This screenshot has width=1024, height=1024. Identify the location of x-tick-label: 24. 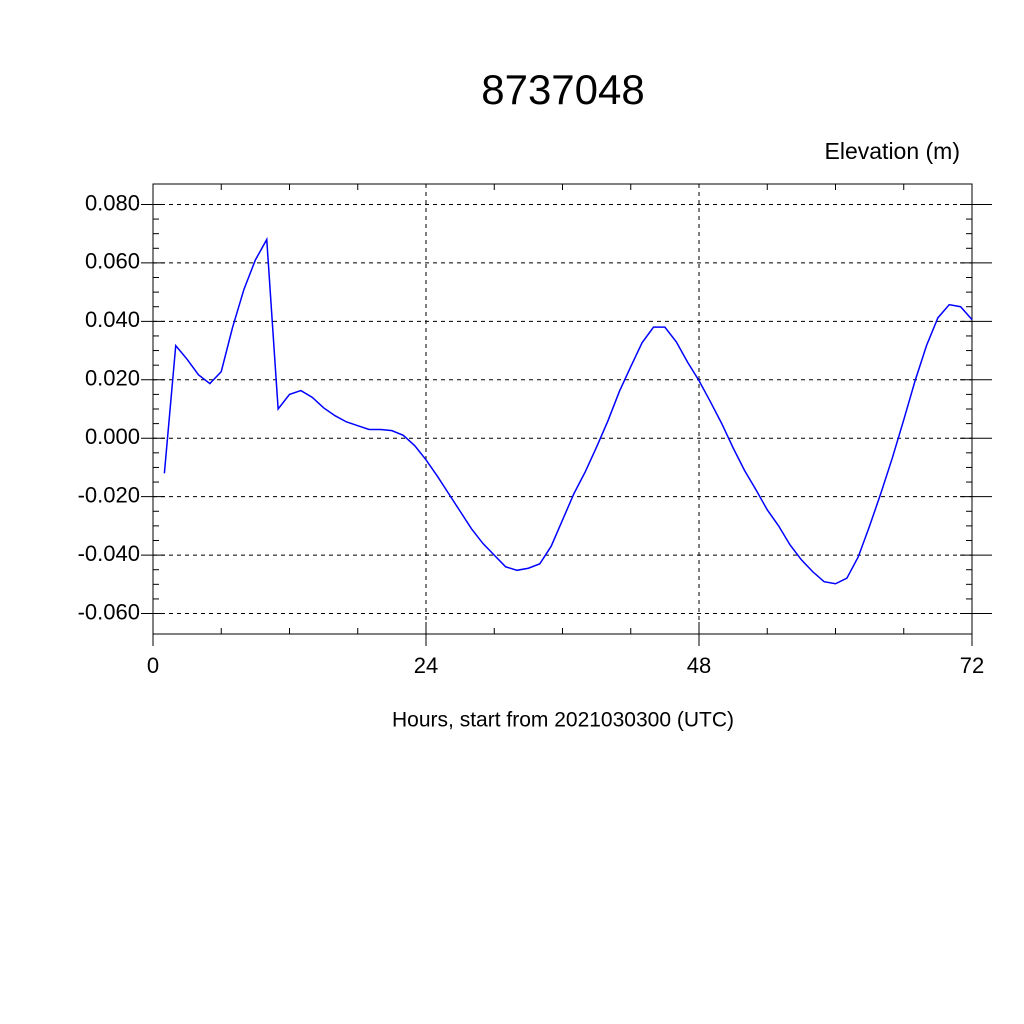
(426, 665).